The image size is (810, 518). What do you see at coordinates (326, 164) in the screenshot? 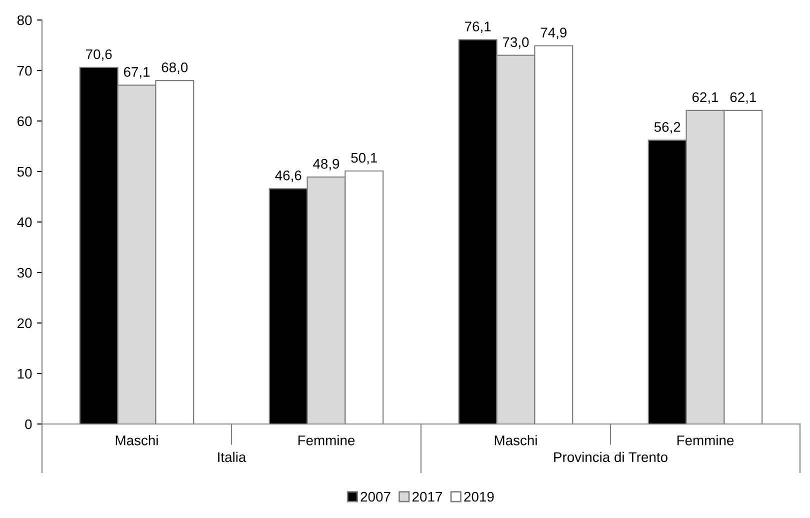
I see `data-label: 48,9` at bounding box center [326, 164].